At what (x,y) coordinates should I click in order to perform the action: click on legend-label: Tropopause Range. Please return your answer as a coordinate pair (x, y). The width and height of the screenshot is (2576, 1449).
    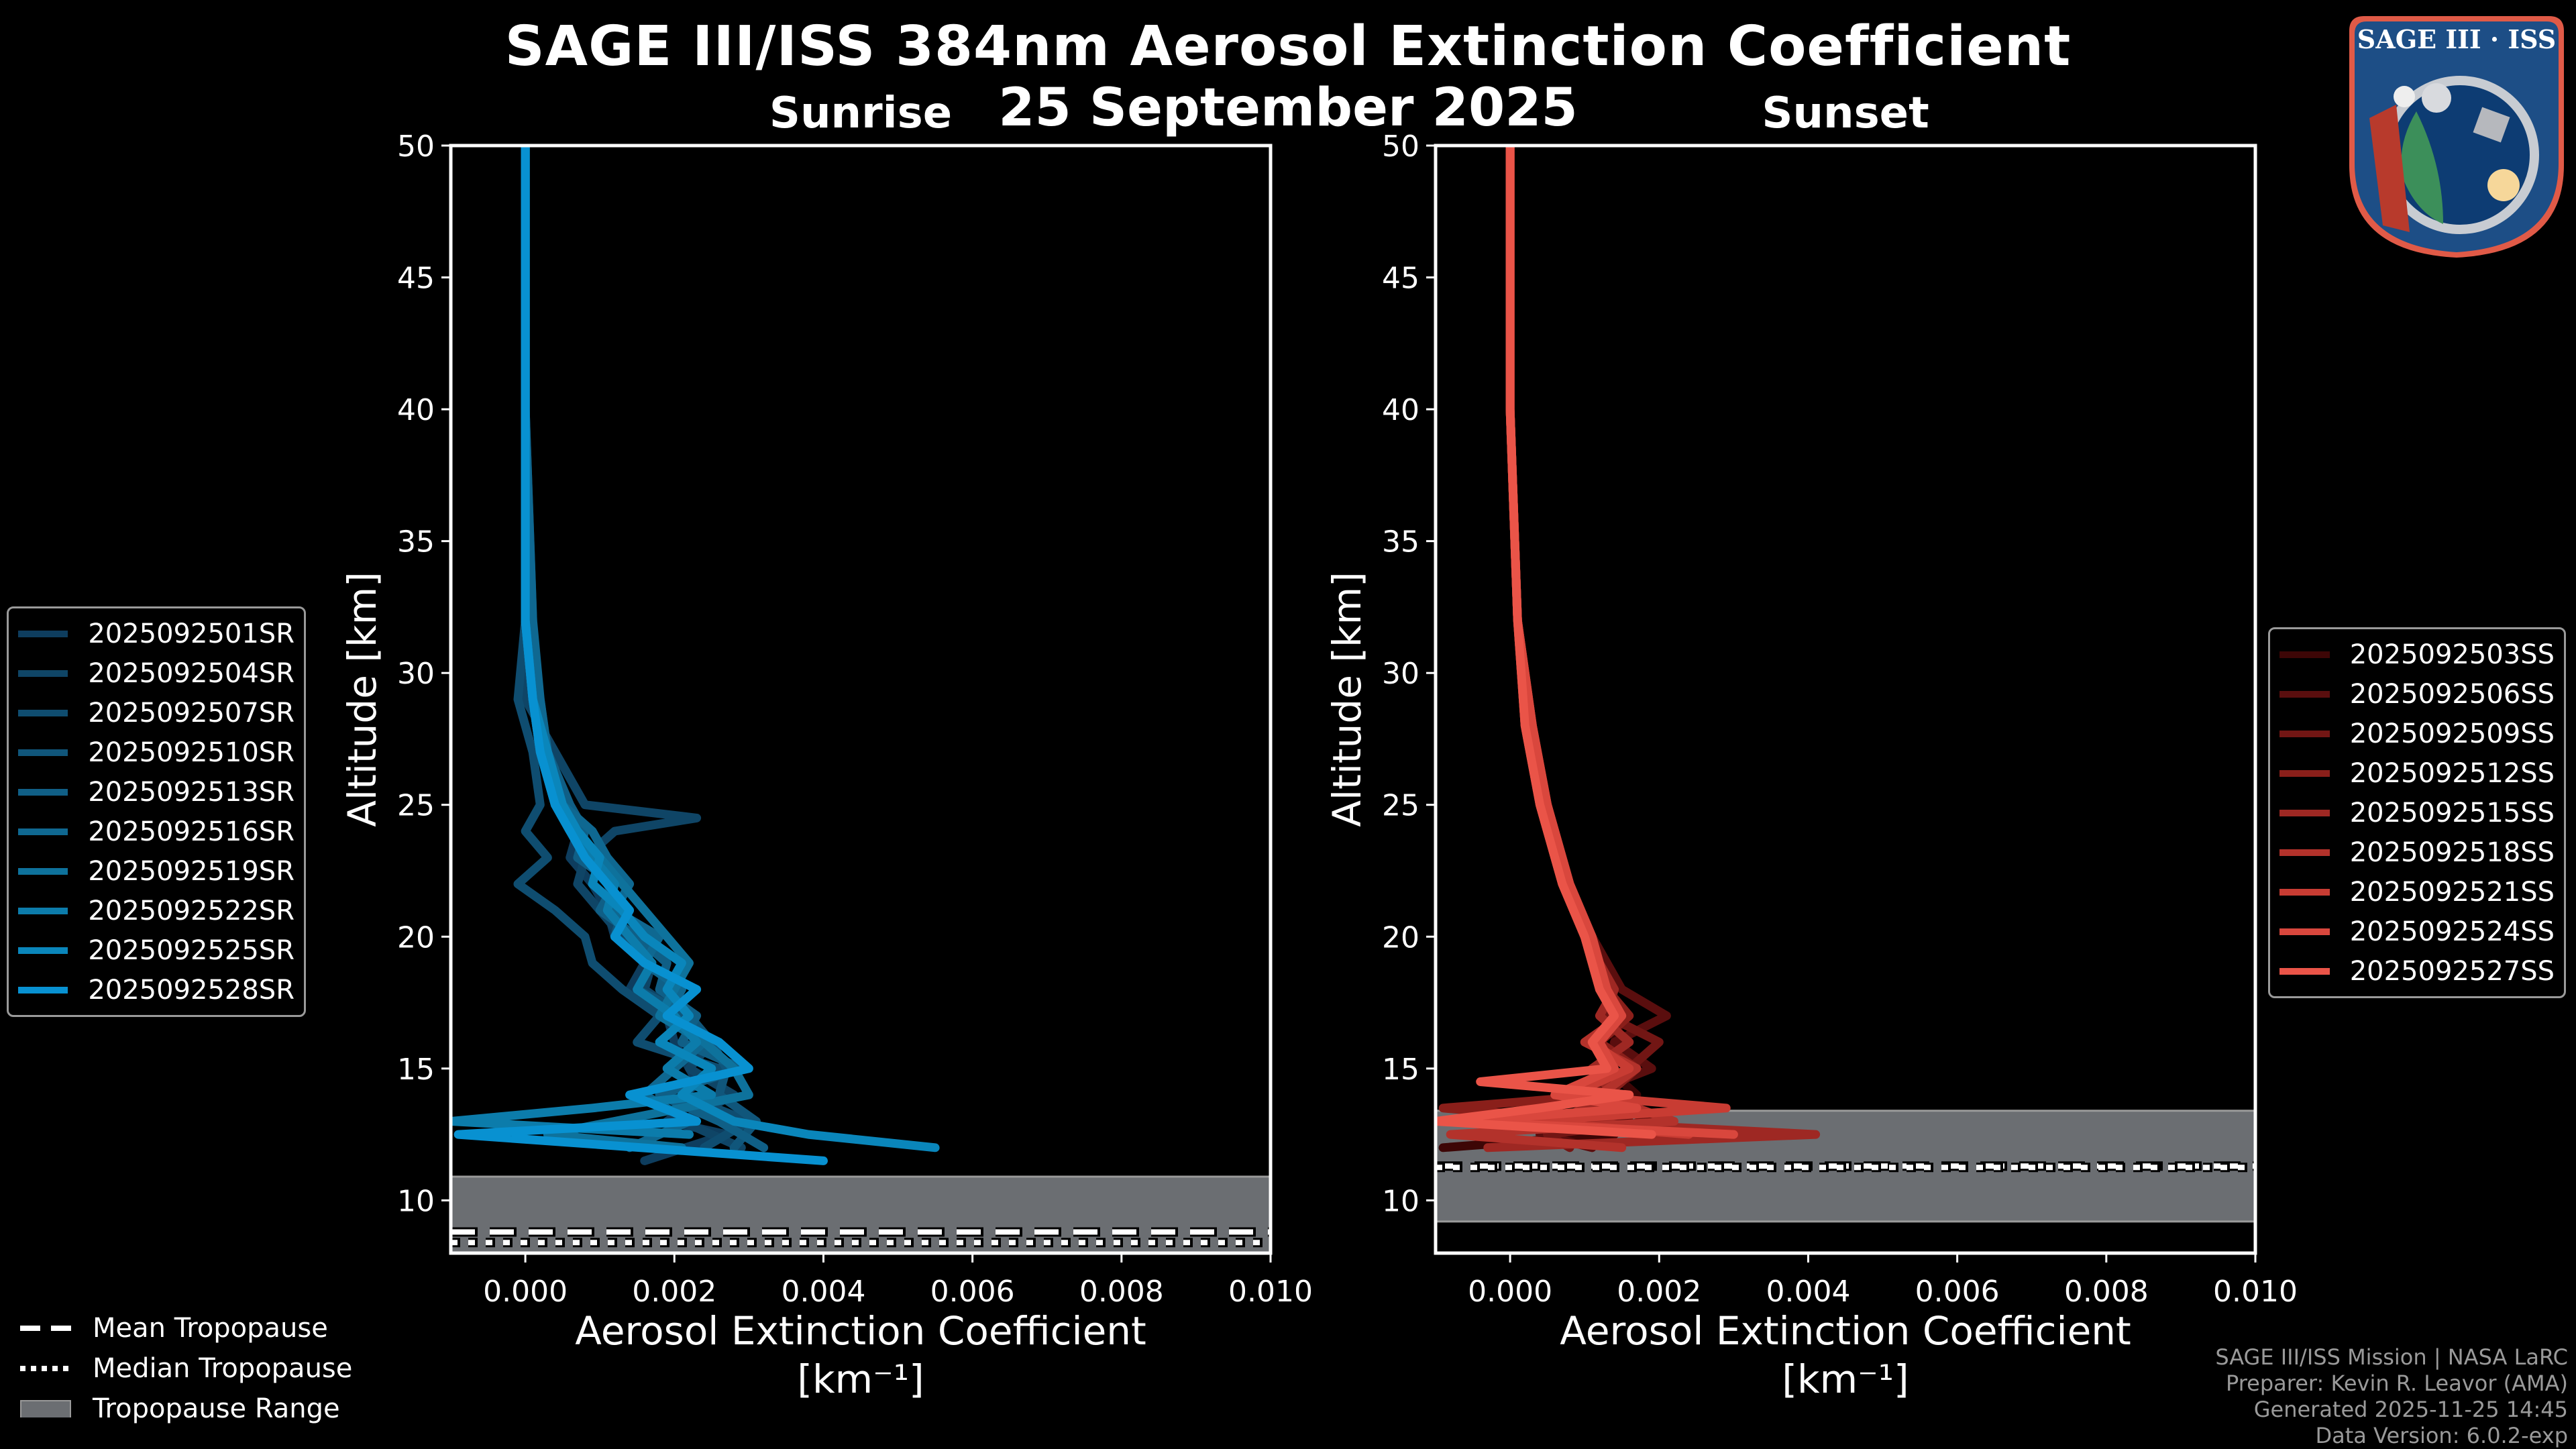
    Looking at the image, I should click on (216, 1408).